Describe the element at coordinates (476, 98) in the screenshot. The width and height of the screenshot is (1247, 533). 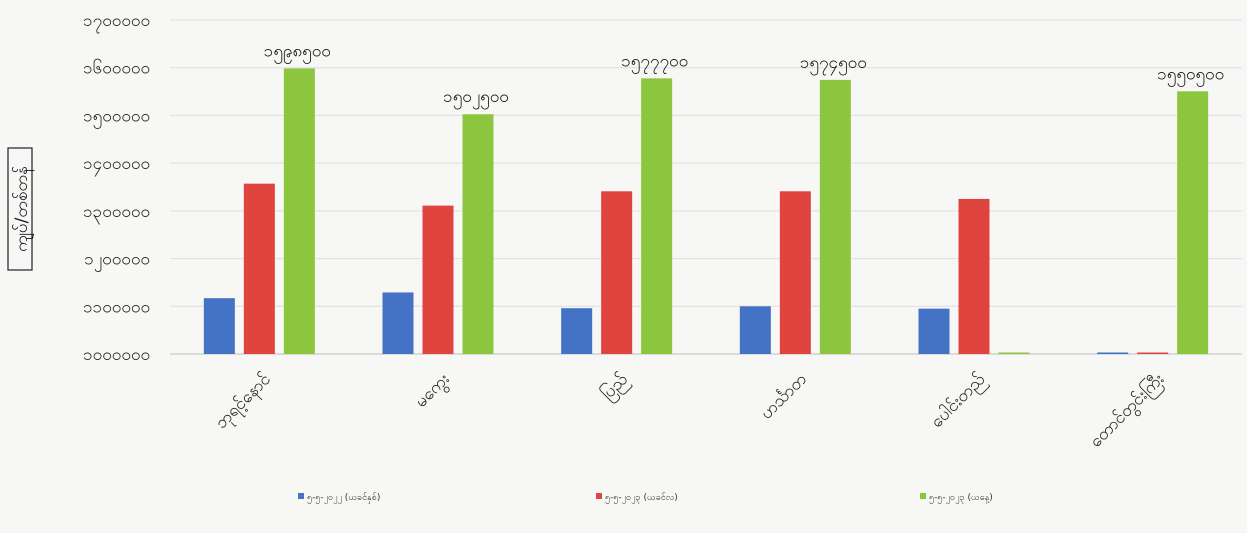
I see `data-label: ၁၅၀၂၅၀၀` at that location.